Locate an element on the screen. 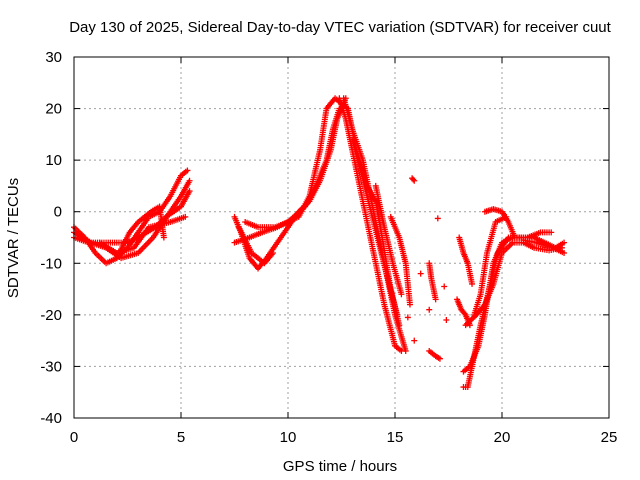  x-tick-label: 10 is located at coordinates (288, 437).